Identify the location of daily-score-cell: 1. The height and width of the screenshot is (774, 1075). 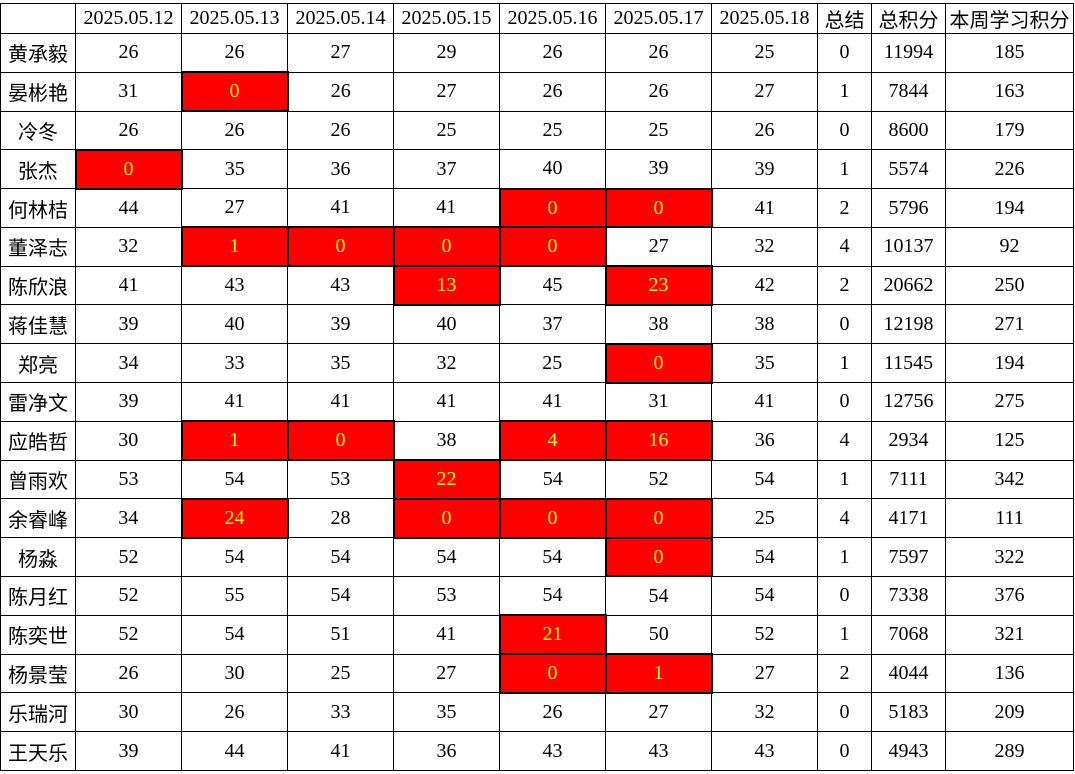
(234, 441).